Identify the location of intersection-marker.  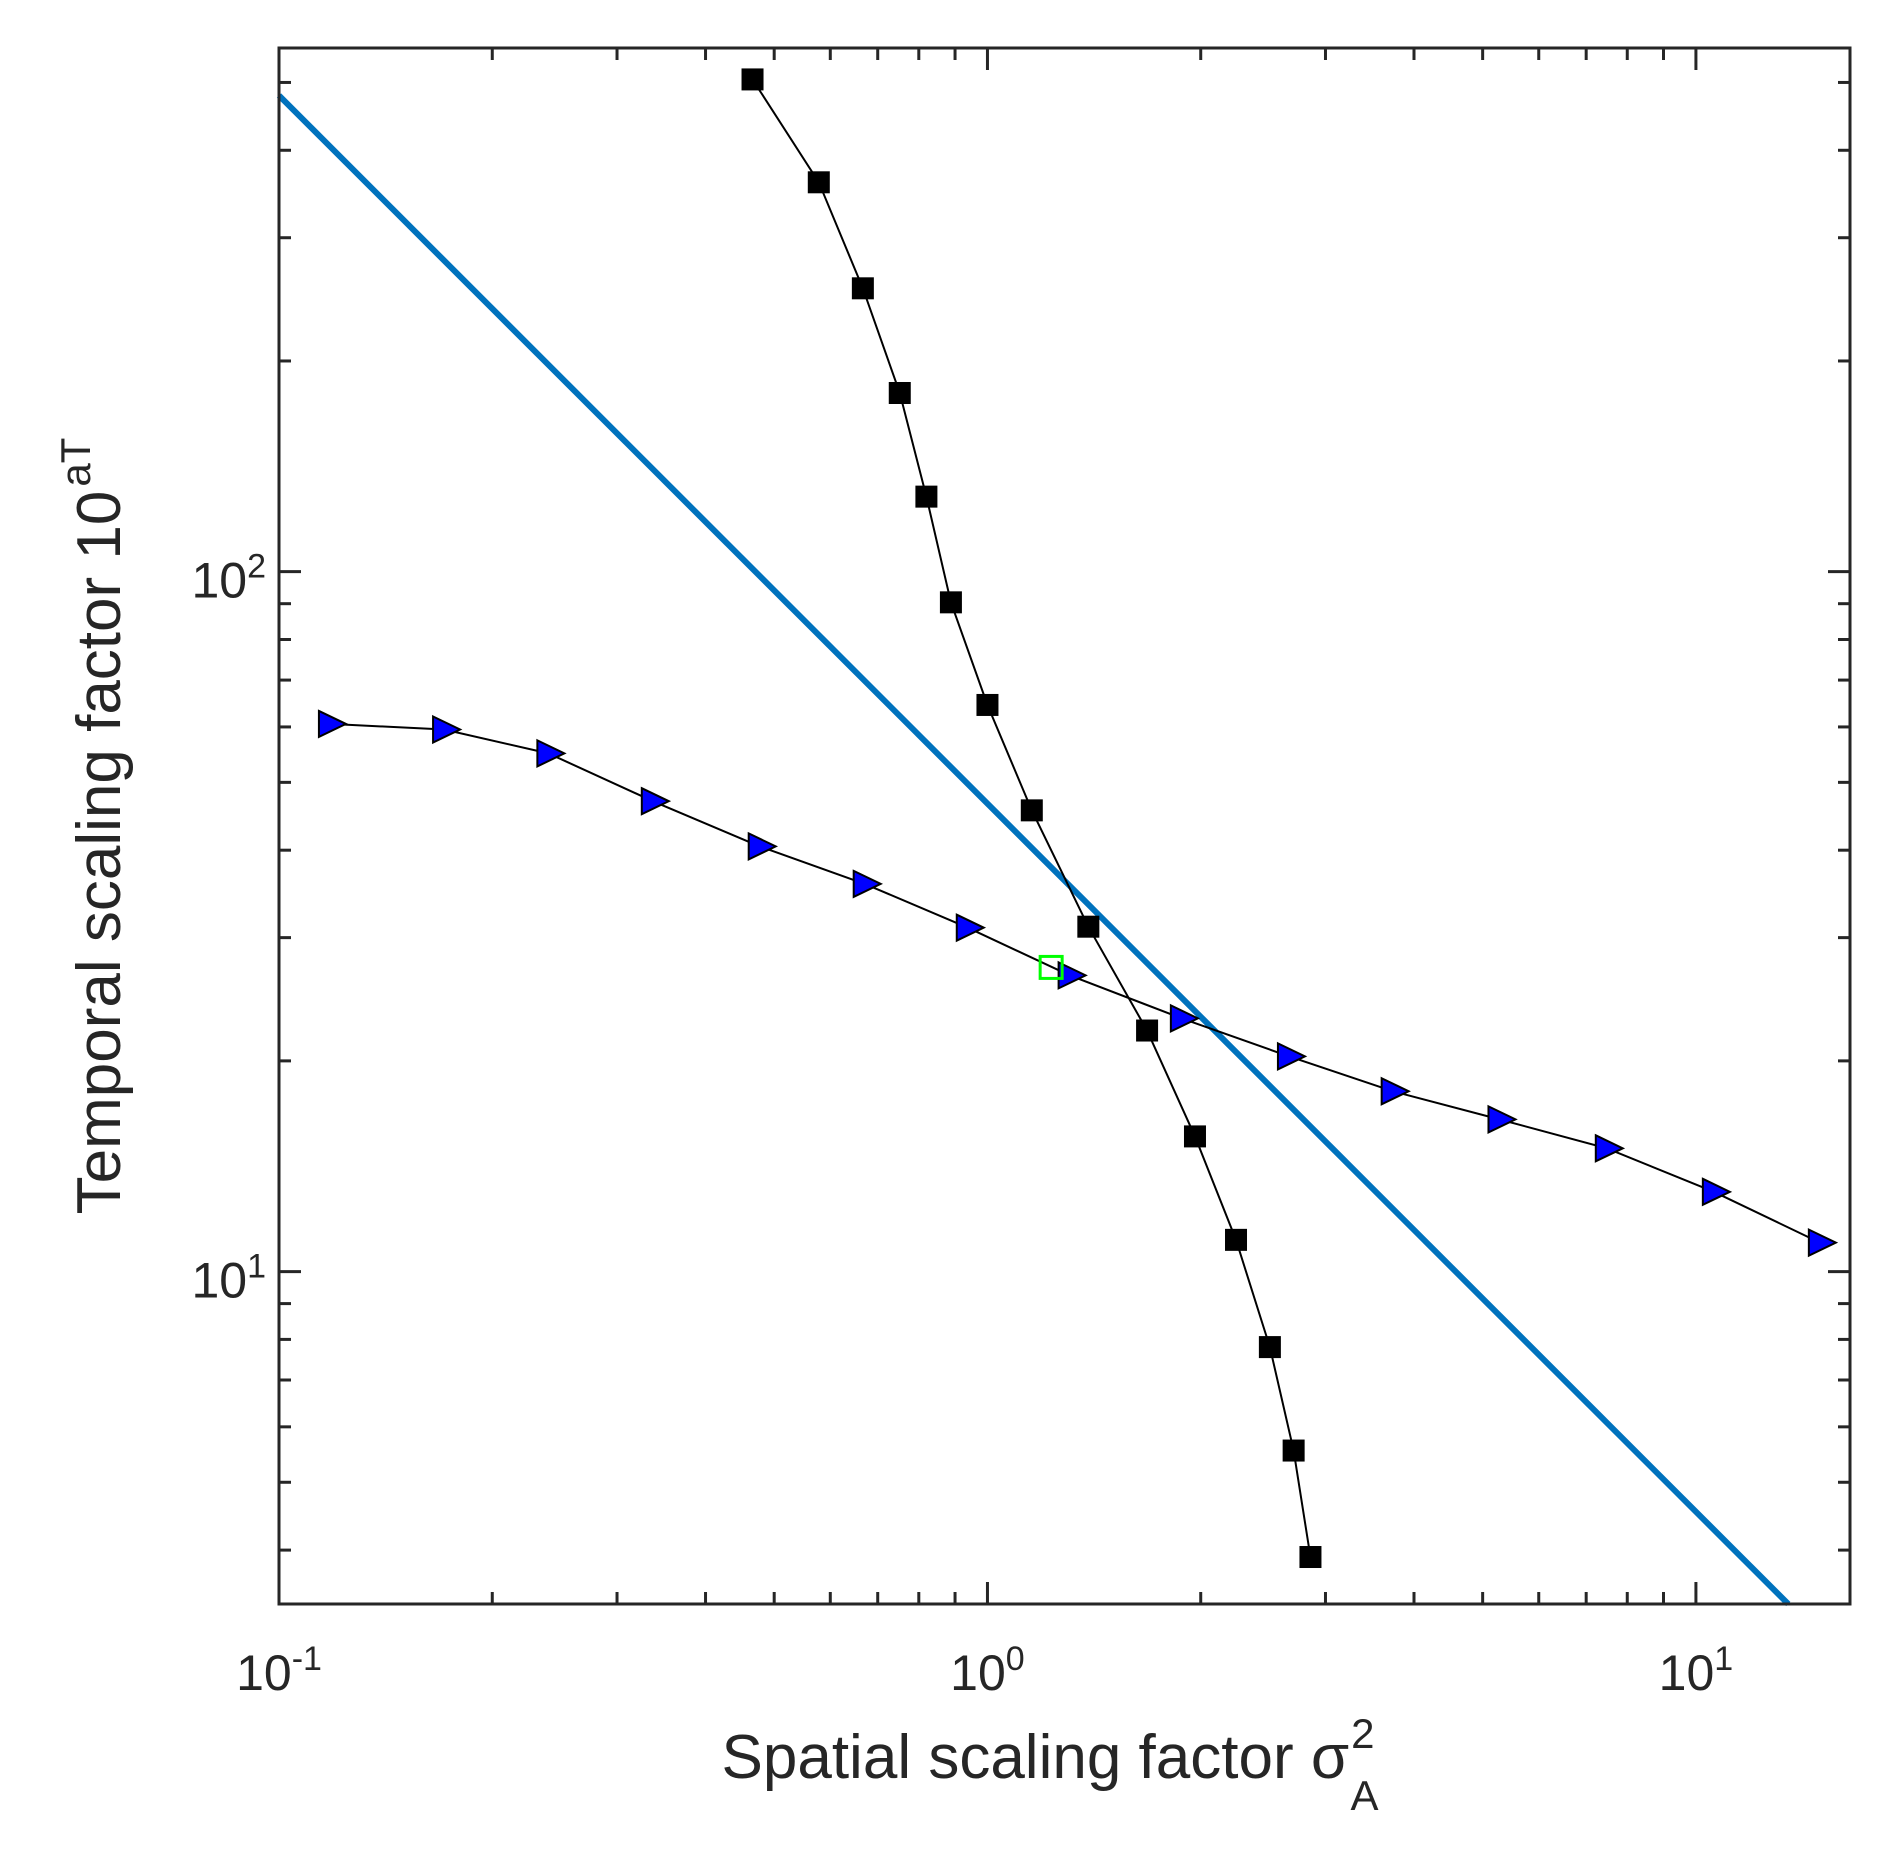
(1051, 967).